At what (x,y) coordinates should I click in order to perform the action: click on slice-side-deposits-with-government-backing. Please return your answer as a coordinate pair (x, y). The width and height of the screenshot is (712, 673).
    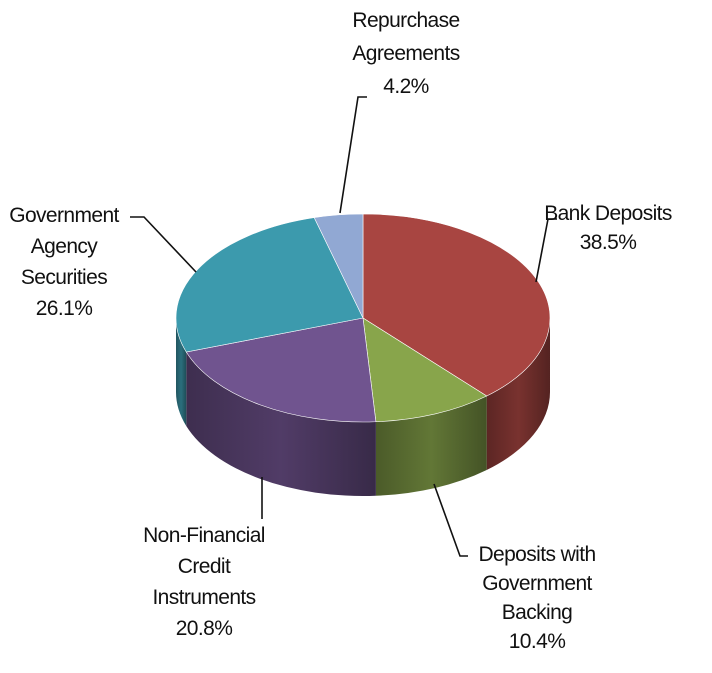
    Looking at the image, I should click on (431, 446).